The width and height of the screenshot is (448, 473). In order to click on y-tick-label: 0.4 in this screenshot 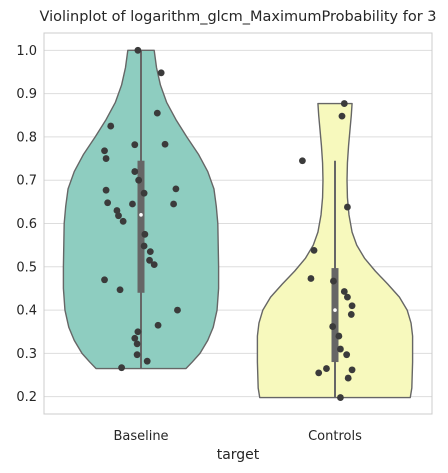, I will do `click(26, 311)`.